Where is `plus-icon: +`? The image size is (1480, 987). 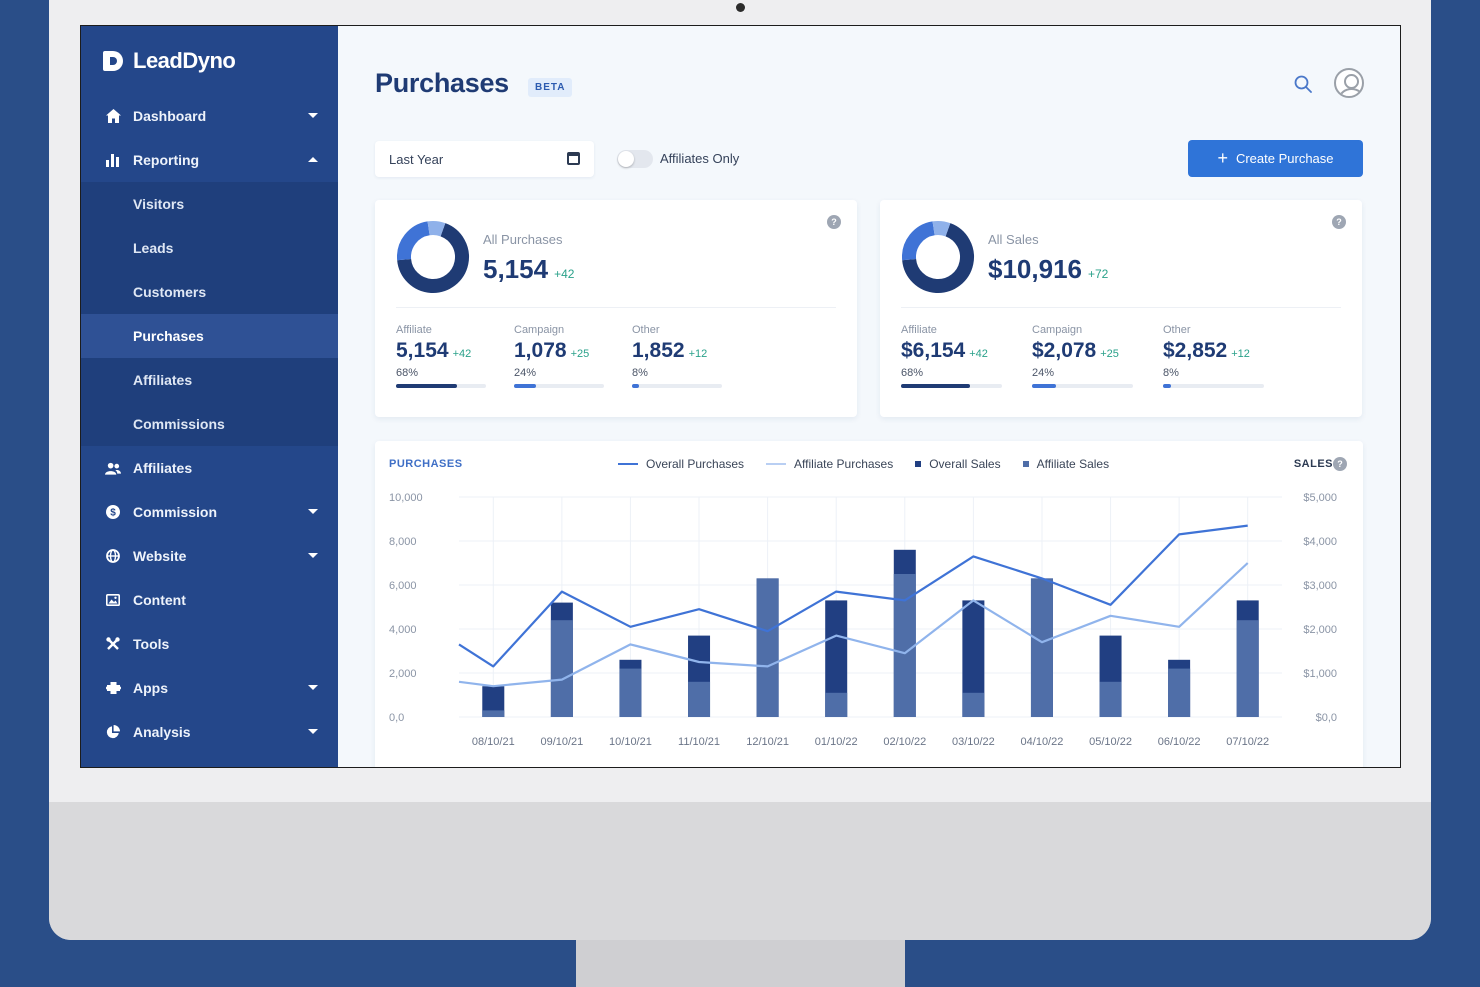
plus-icon: + is located at coordinates (1222, 157).